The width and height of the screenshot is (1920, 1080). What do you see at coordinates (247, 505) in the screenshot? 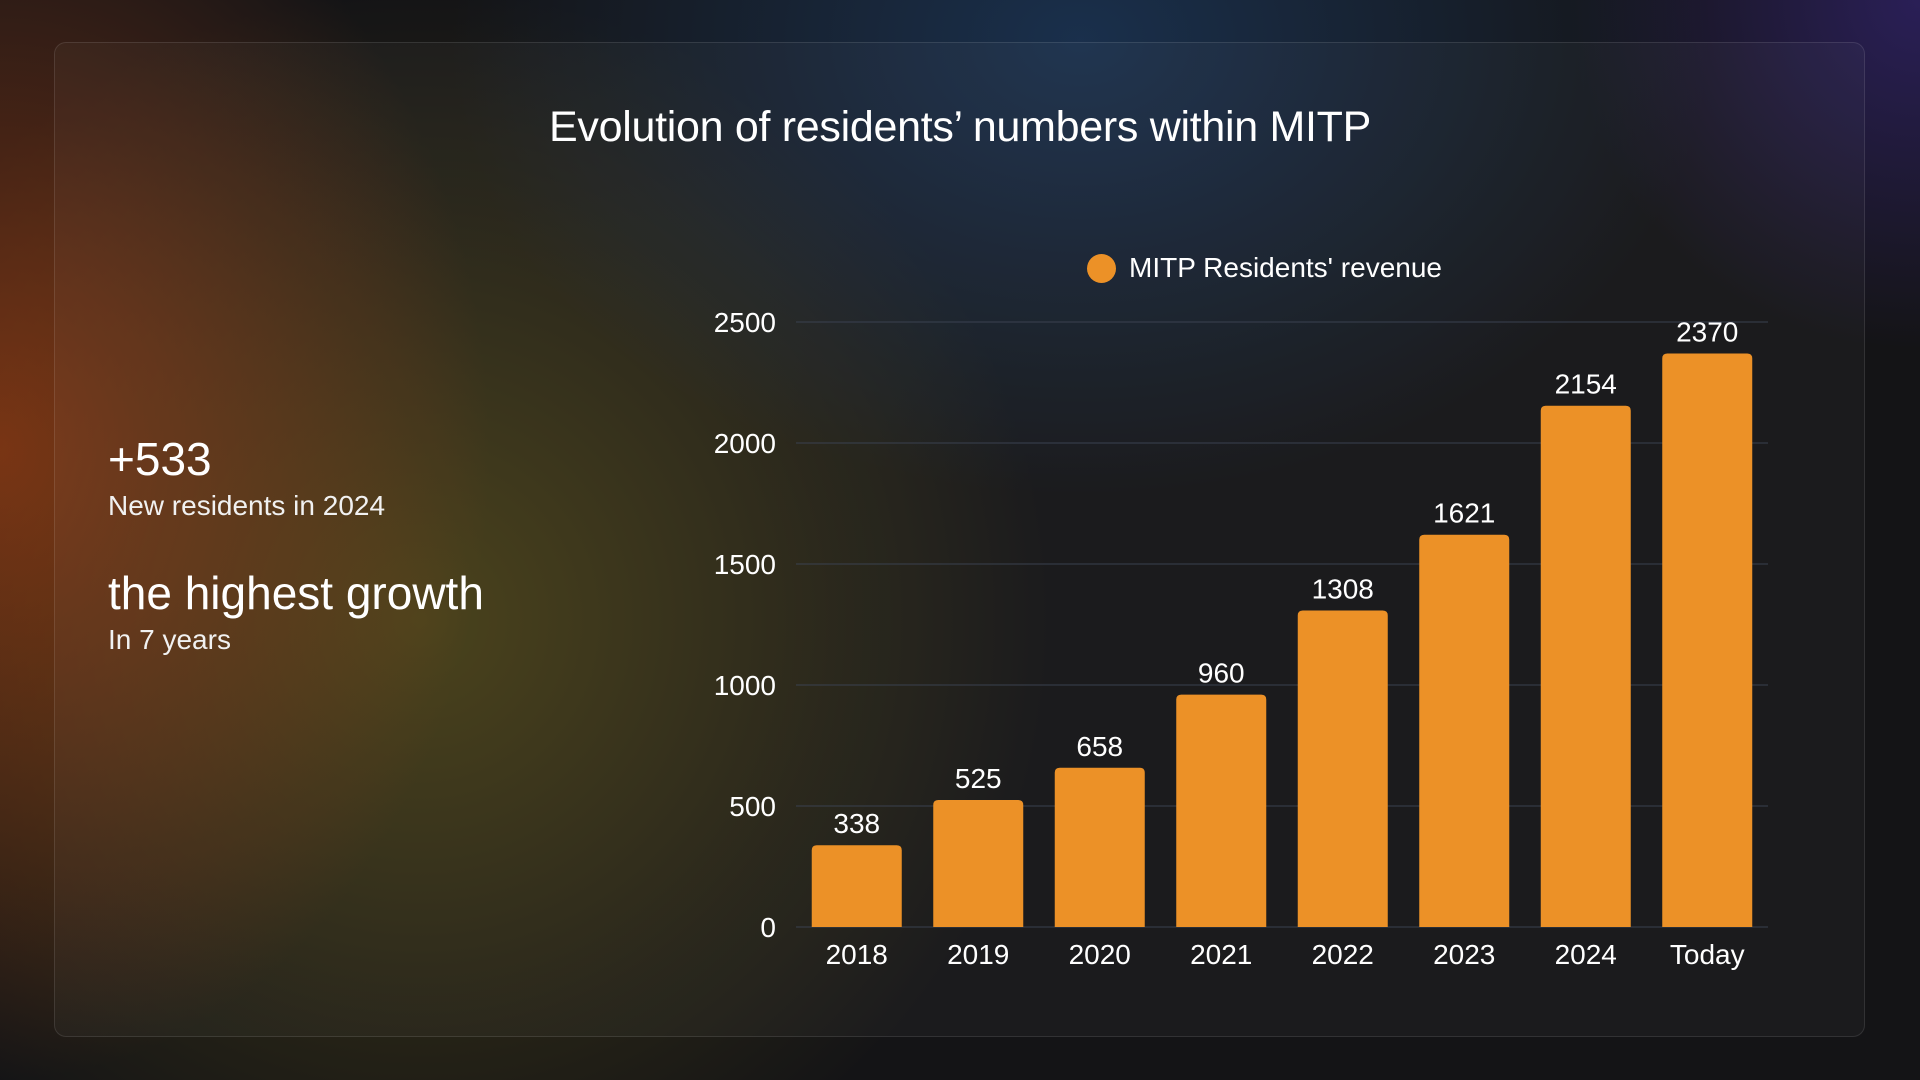
I see `stat-caption: New residents in 2024` at bounding box center [247, 505].